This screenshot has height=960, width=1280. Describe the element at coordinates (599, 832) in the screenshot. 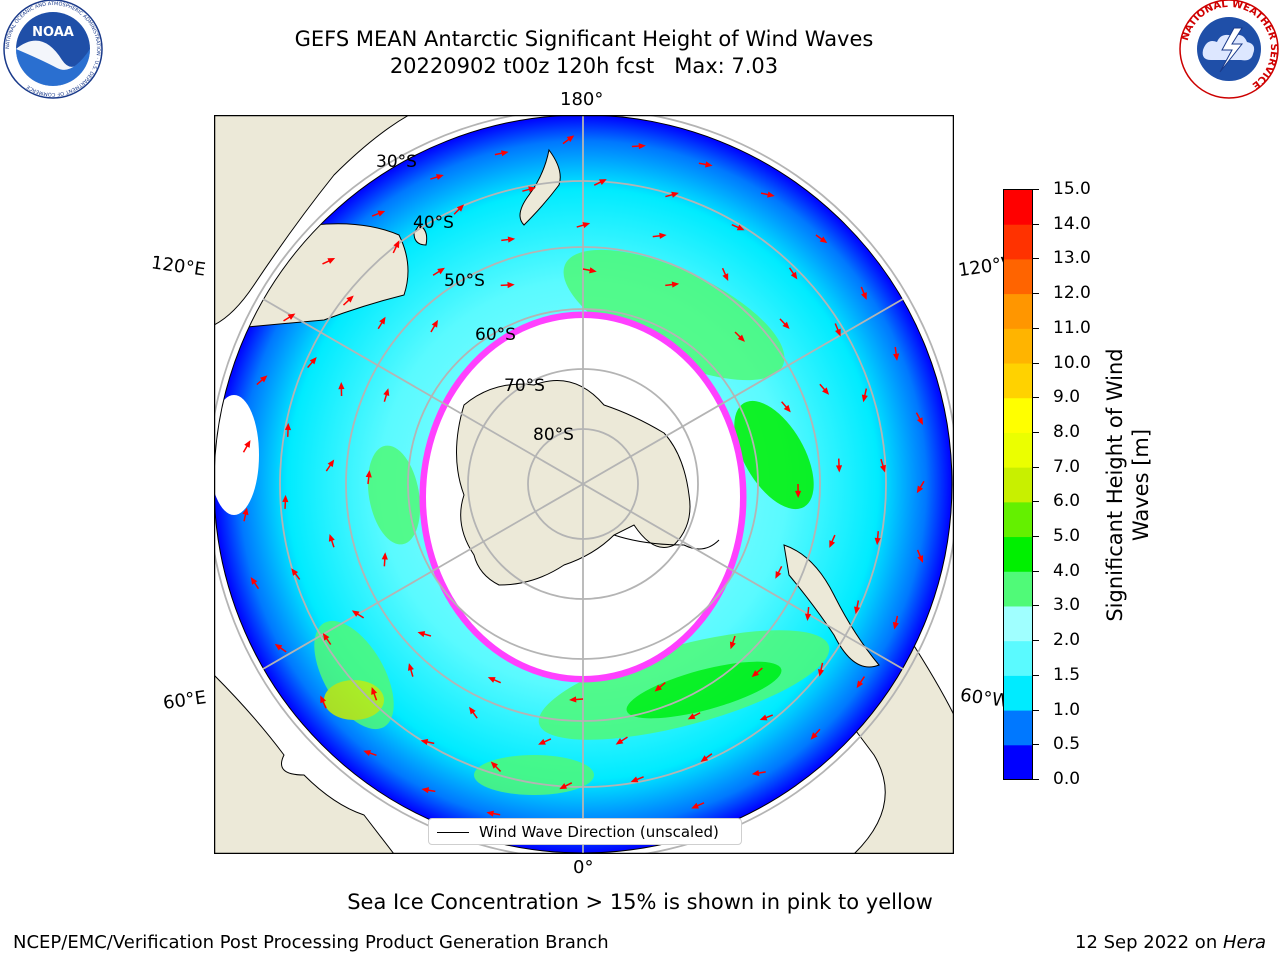

I see `legend-label: Wind Wave Direction (unscaled)` at that location.